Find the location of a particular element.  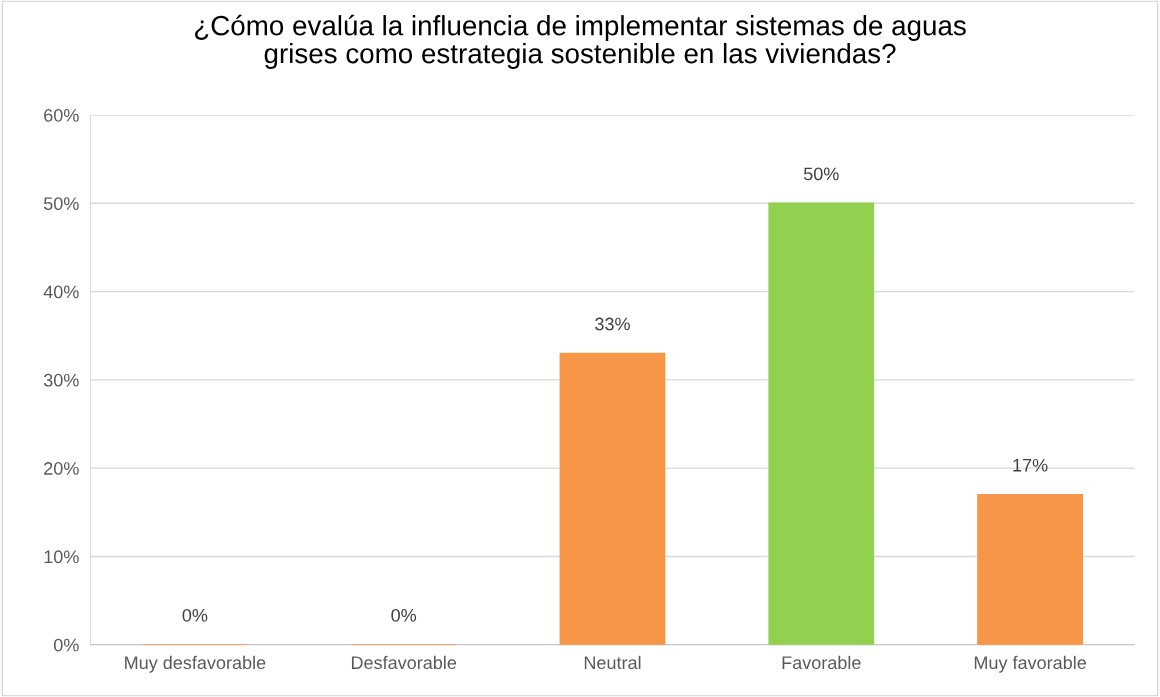

x-tick-label: Favorable is located at coordinates (821, 662).